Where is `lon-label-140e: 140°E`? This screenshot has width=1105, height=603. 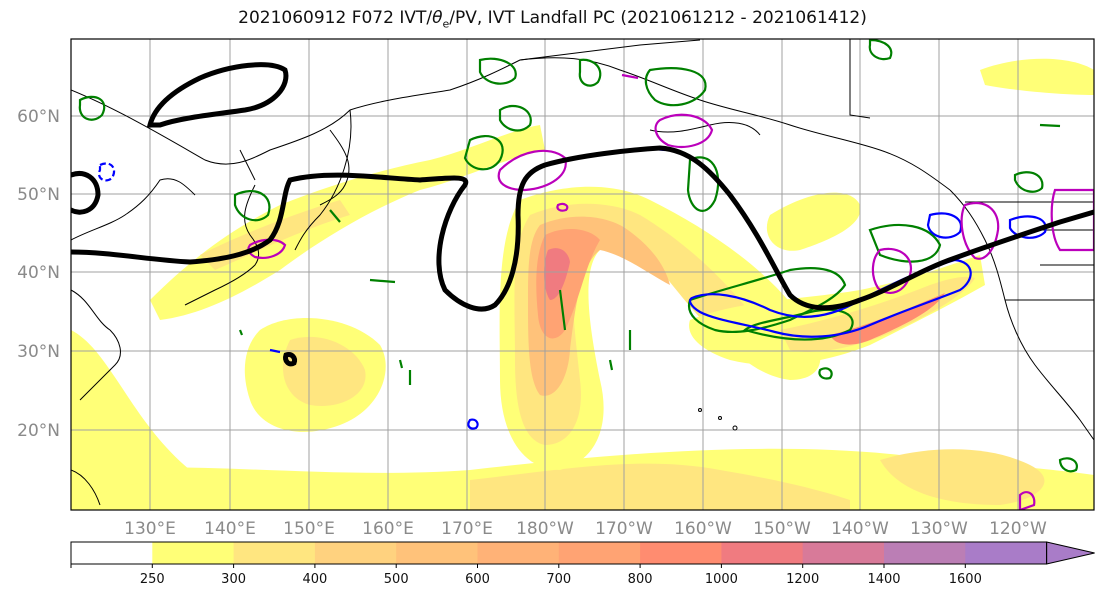
lon-label-140e: 140°E is located at coordinates (230, 529).